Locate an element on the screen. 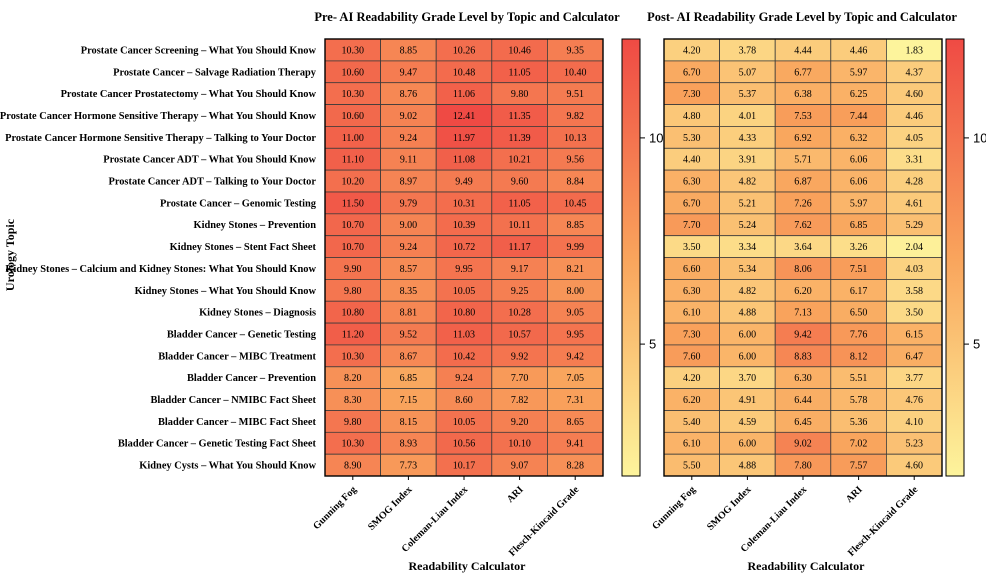 The width and height of the screenshot is (986, 575). cell-value-label: 3.58 is located at coordinates (914, 291).